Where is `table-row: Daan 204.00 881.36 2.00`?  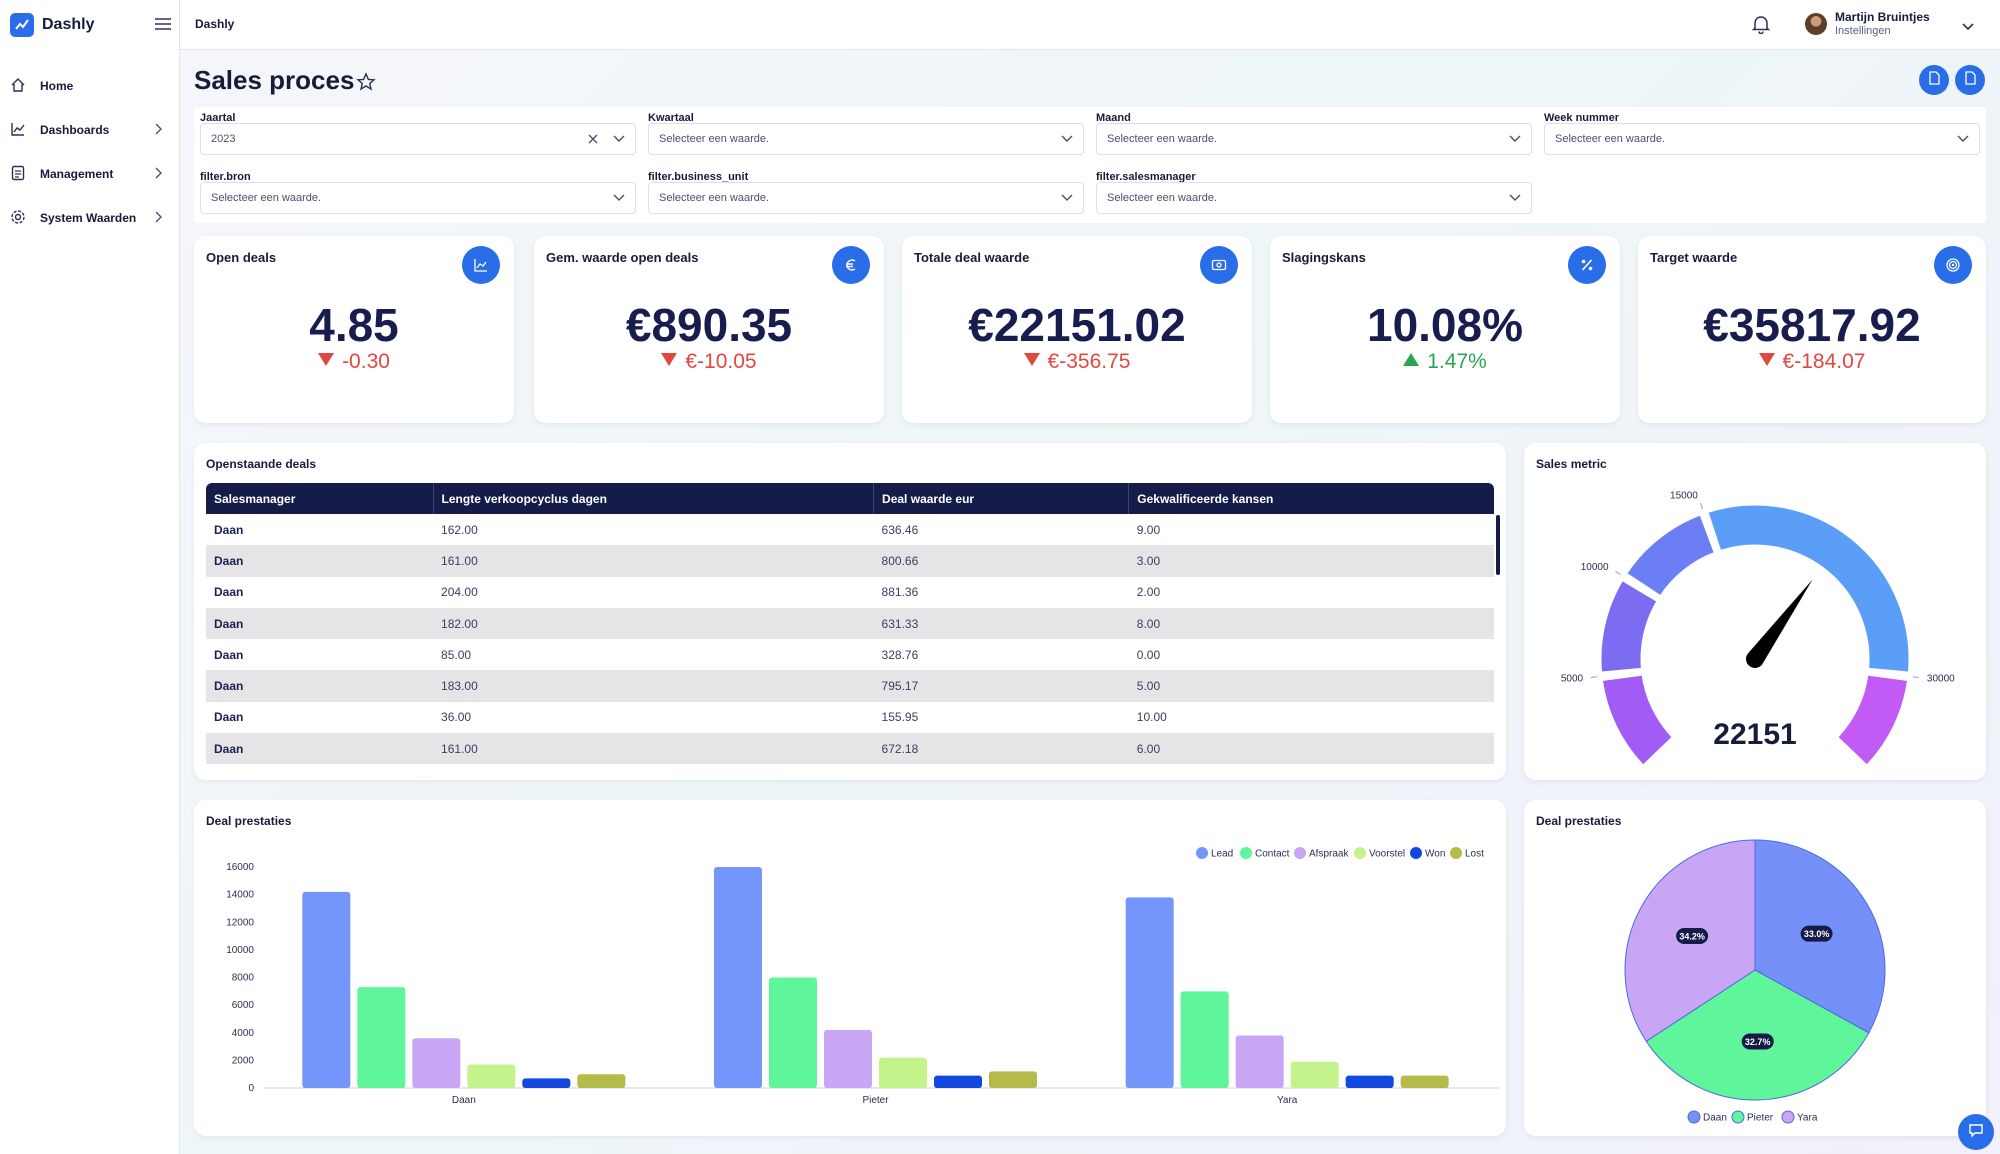
table-row: Daan 204.00 881.36 2.00 is located at coordinates (850, 592).